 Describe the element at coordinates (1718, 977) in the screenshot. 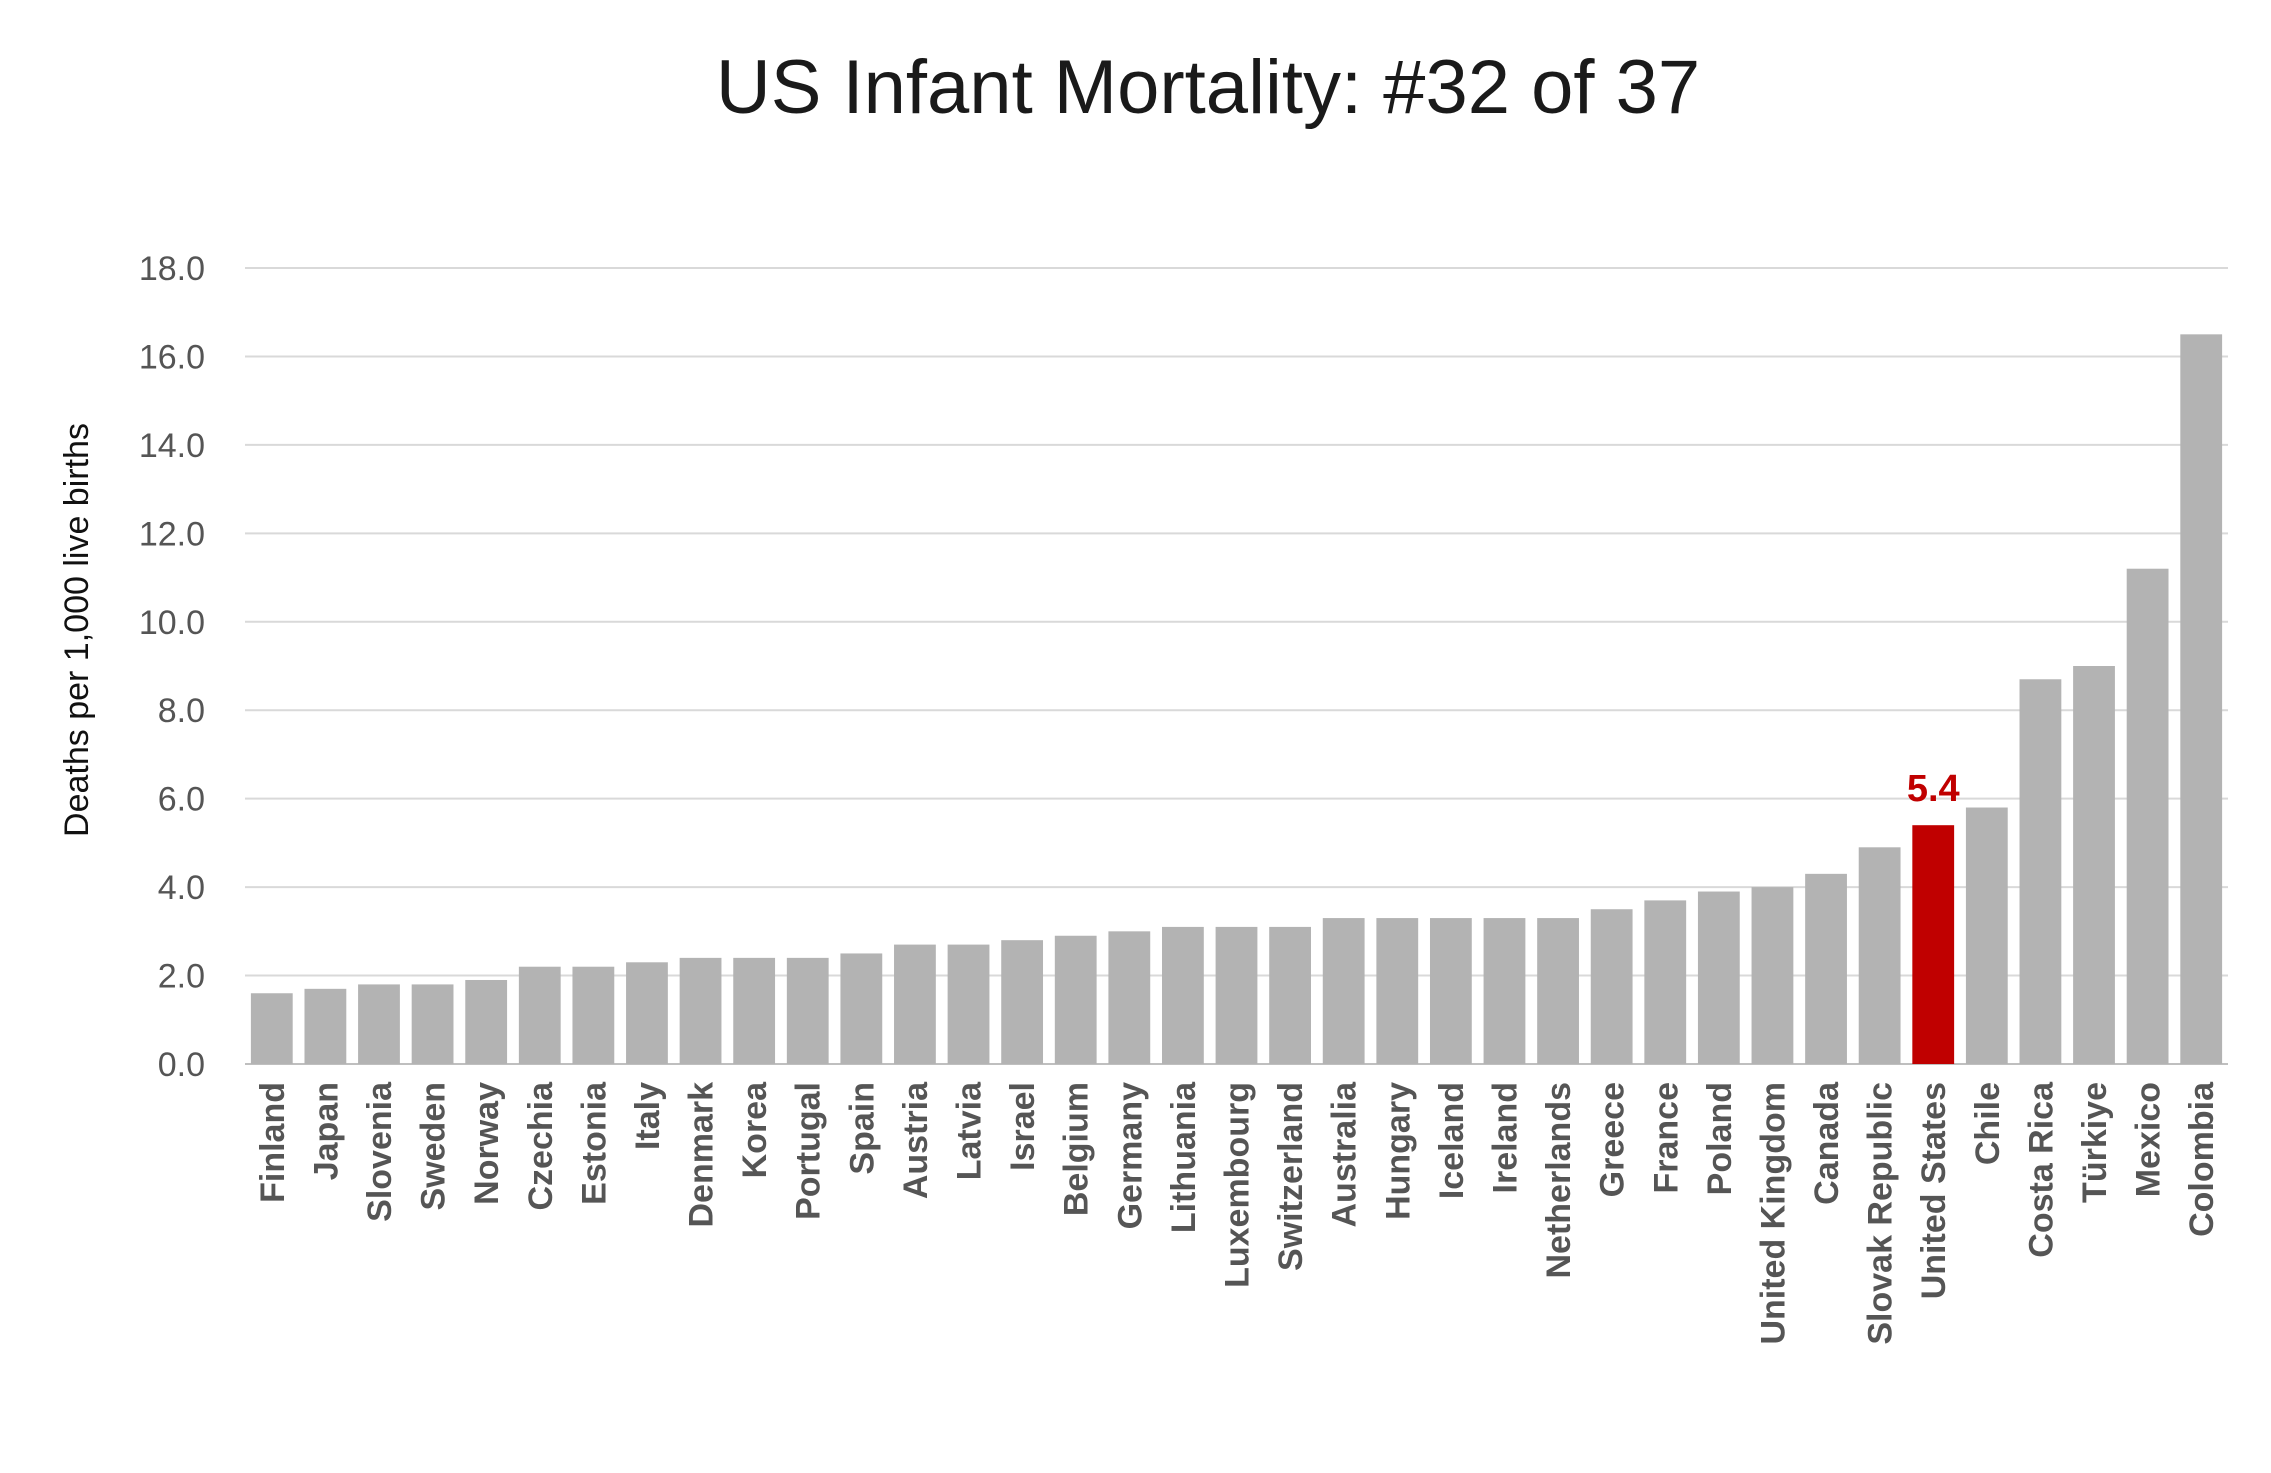

I see `bar-poland` at that location.